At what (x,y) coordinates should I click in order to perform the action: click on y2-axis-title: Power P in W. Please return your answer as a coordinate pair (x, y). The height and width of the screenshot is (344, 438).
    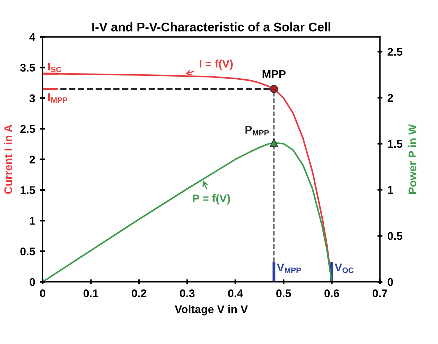
    Looking at the image, I should click on (412, 159).